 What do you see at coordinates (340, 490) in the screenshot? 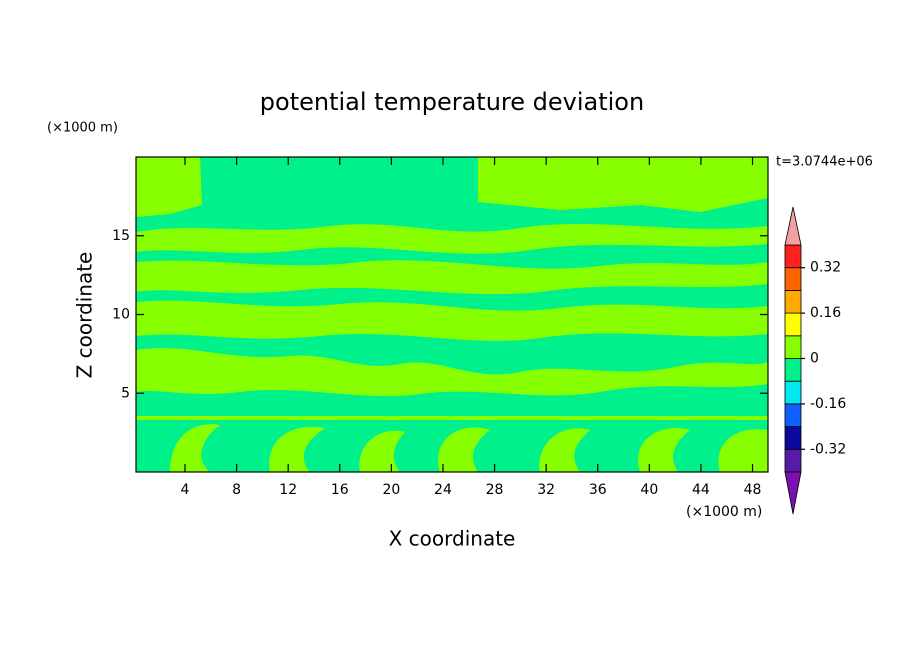
I see `x-tick-label: 16` at bounding box center [340, 490].